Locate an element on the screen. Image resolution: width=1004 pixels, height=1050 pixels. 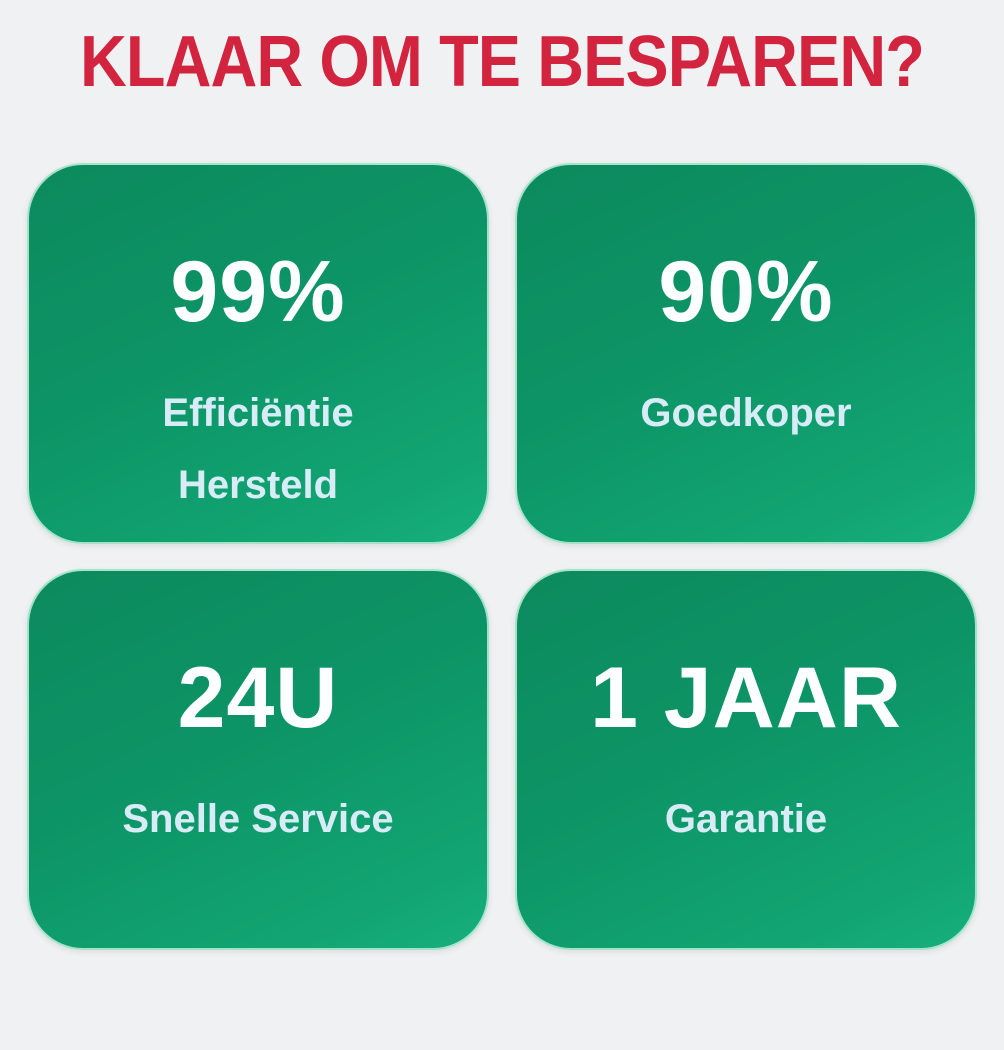
stat-value: 90% is located at coordinates (746, 292).